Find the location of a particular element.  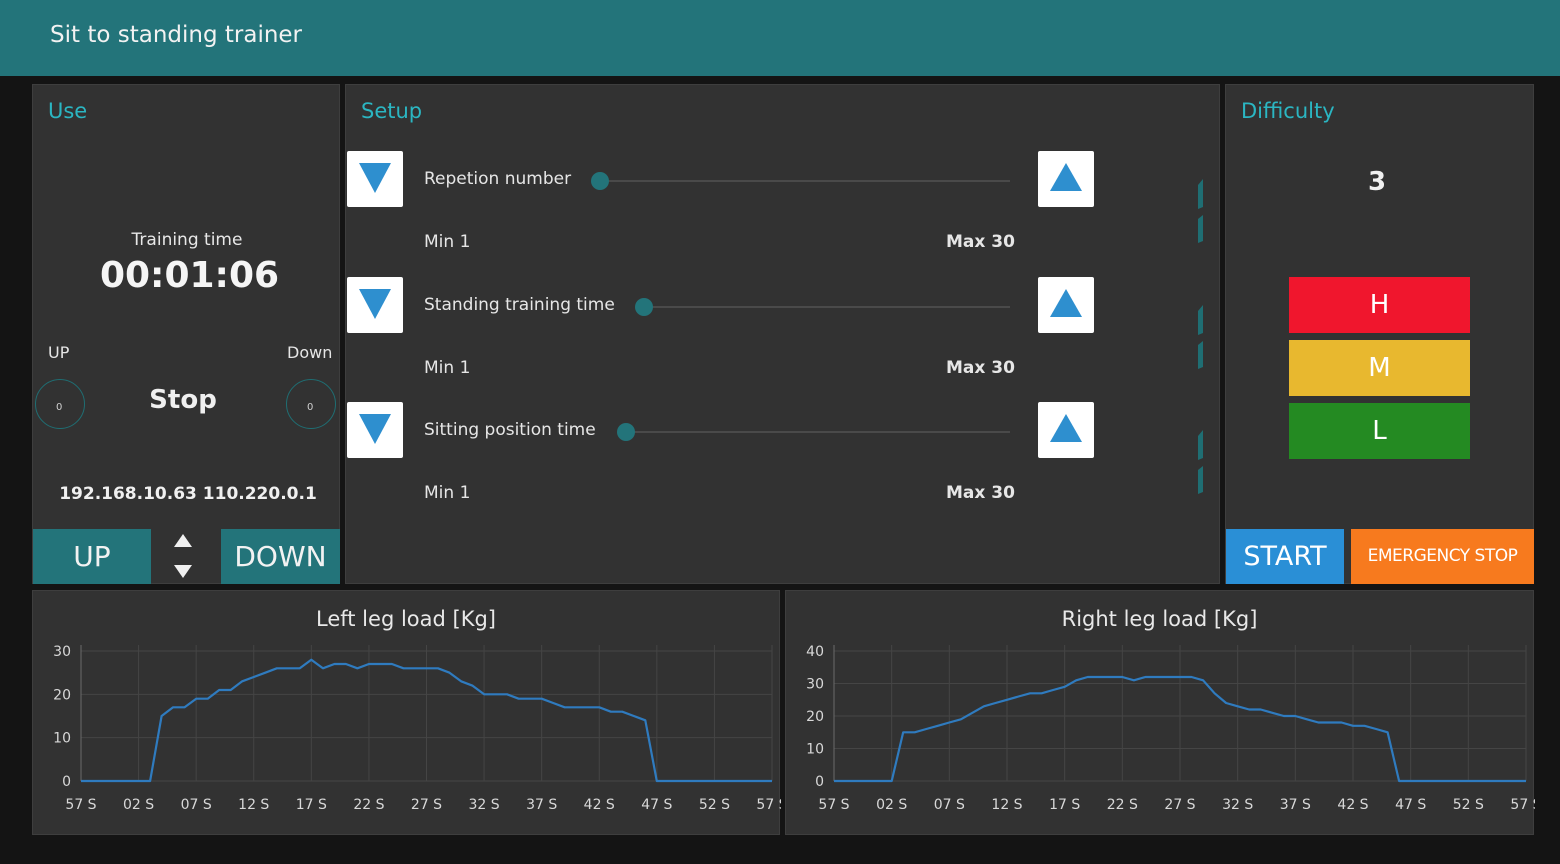

difficulty-medium-button: M is located at coordinates (1379, 368).